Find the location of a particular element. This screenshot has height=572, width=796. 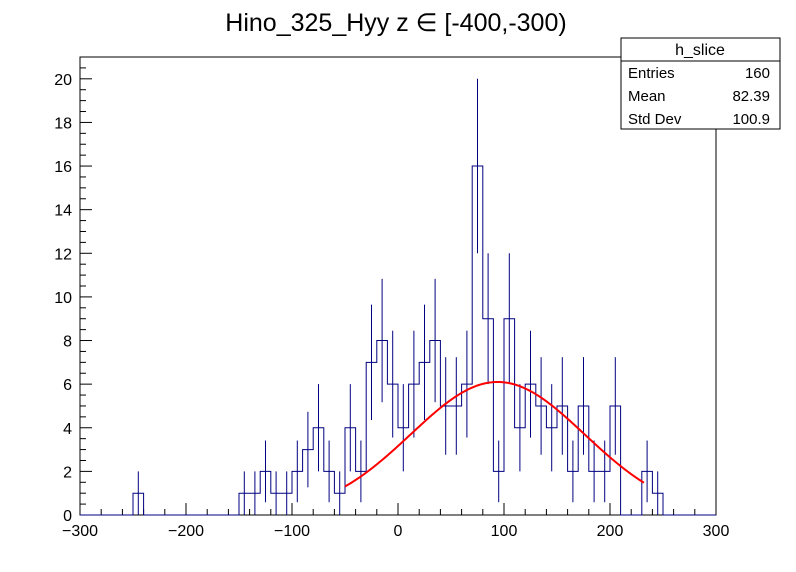

y-tick-label: 6 is located at coordinates (67, 385).